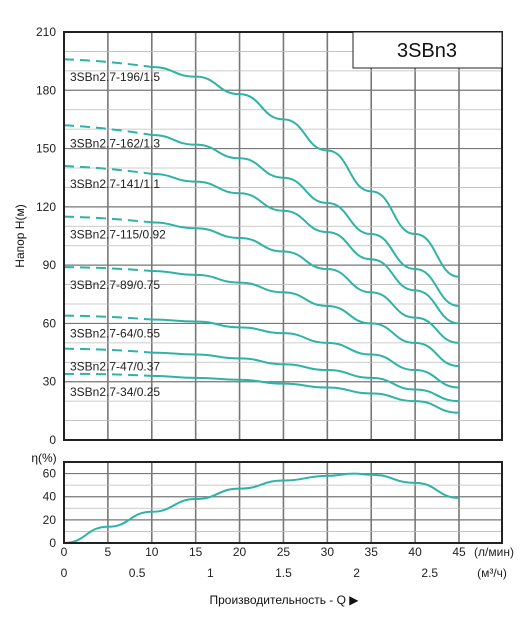 This screenshot has width=529, height=623. I want to click on flow-lpm-tick-label: 15, so click(196, 552).